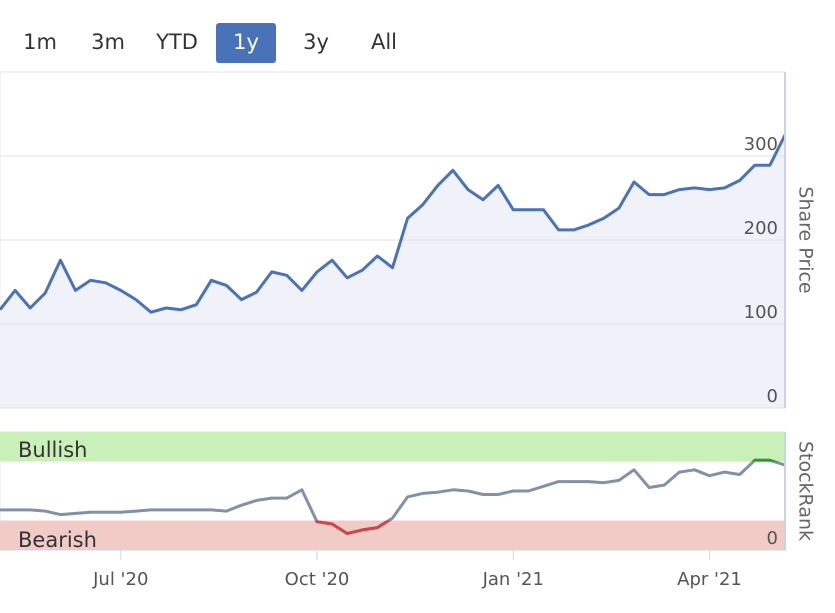 Image resolution: width=835 pixels, height=613 pixels. I want to click on range-button: 3y, so click(316, 42).